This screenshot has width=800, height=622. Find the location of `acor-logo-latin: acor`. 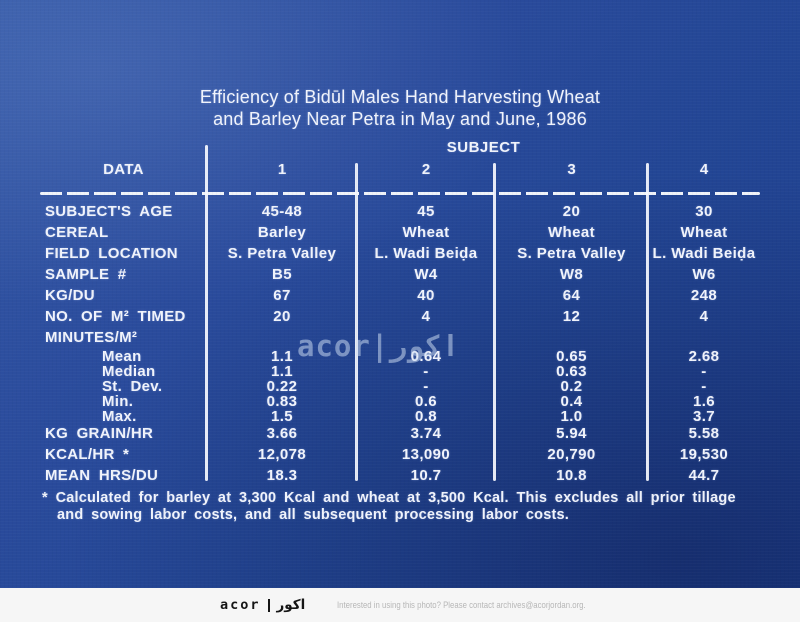

acor-logo-latin: acor is located at coordinates (240, 605).